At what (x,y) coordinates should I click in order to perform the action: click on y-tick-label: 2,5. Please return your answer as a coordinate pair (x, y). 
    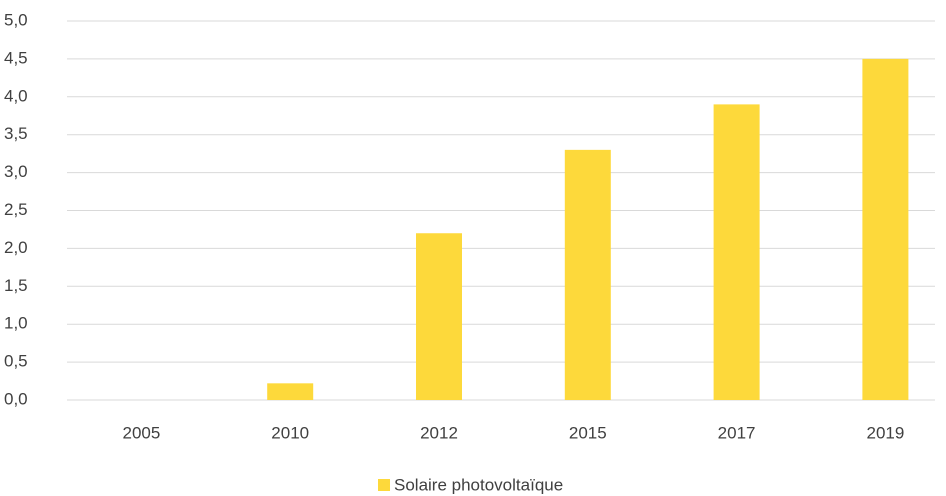
    Looking at the image, I should click on (16, 209).